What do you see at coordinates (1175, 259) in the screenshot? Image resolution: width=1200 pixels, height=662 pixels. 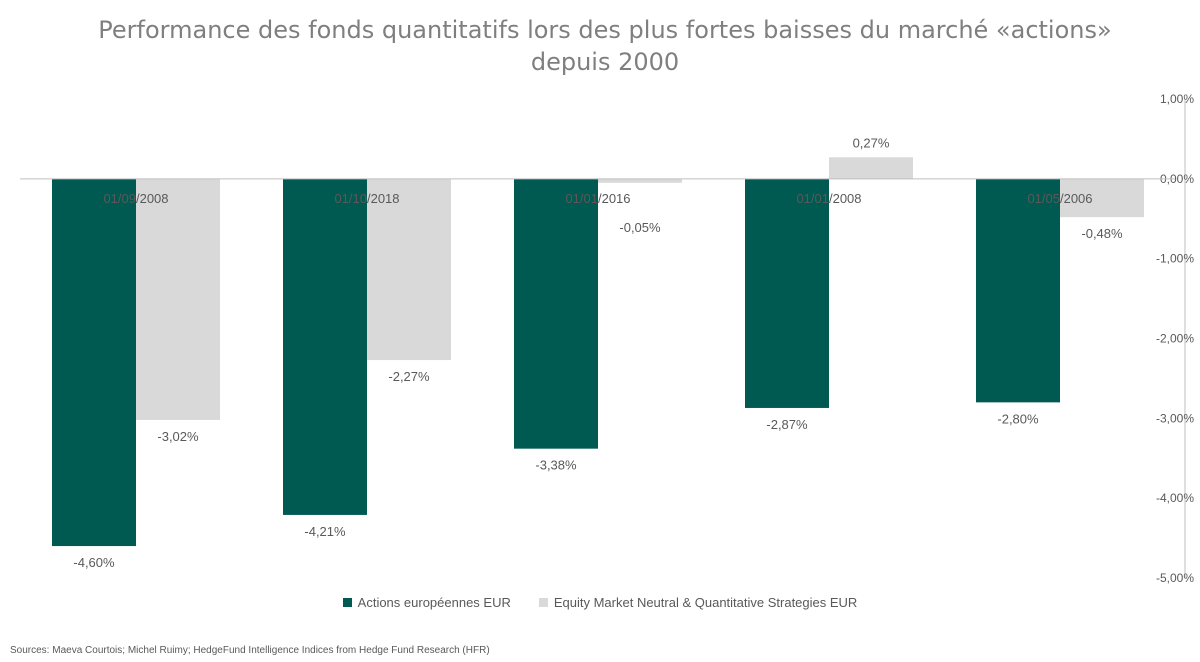 I see `y-tick-label: -1,00%` at bounding box center [1175, 259].